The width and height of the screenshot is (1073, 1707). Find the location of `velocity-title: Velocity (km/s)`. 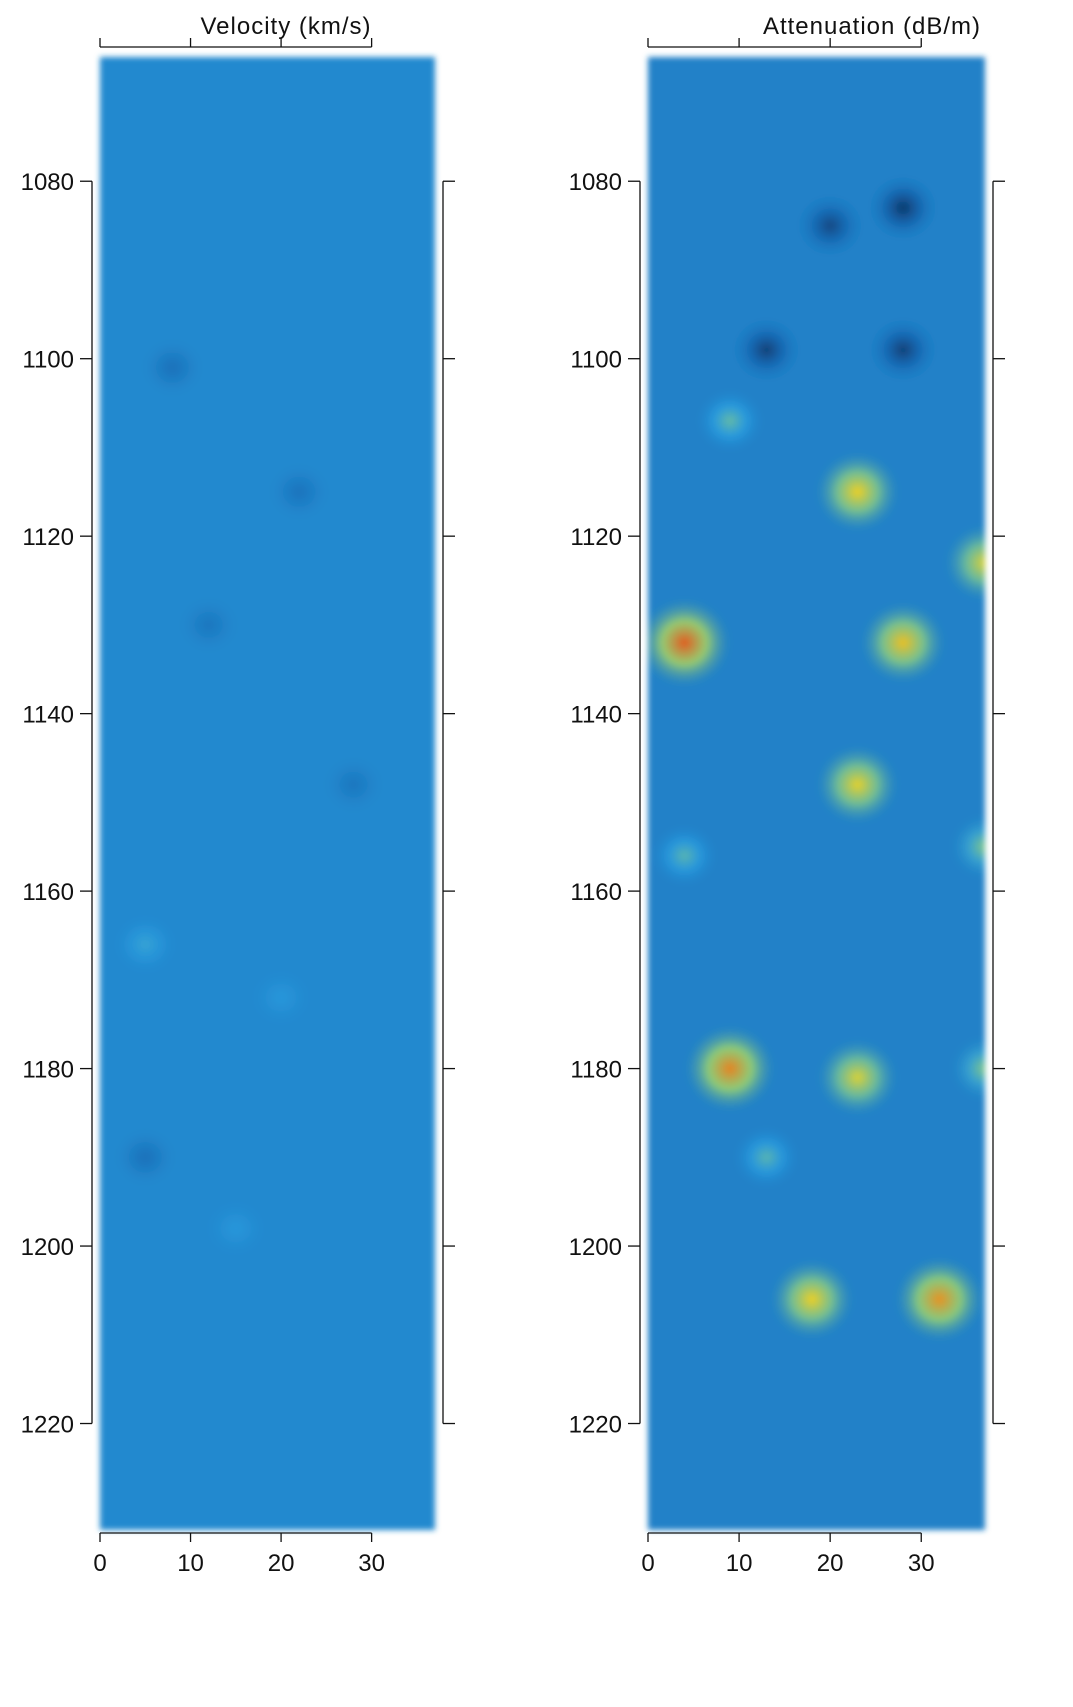

velocity-title: Velocity (km/s) is located at coordinates (285, 26).